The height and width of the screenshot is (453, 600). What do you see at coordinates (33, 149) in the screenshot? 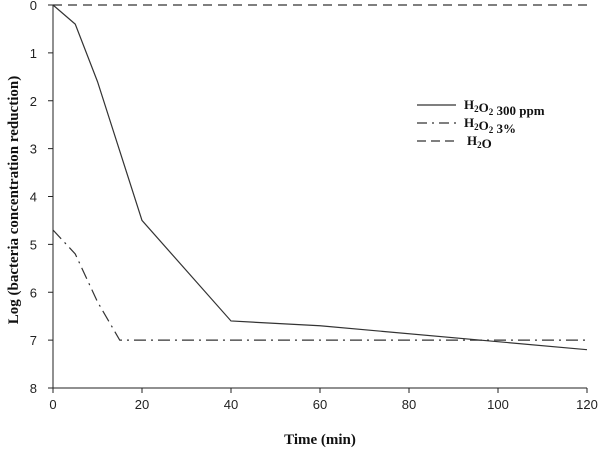
I see `y-tick-label: 3` at bounding box center [33, 149].